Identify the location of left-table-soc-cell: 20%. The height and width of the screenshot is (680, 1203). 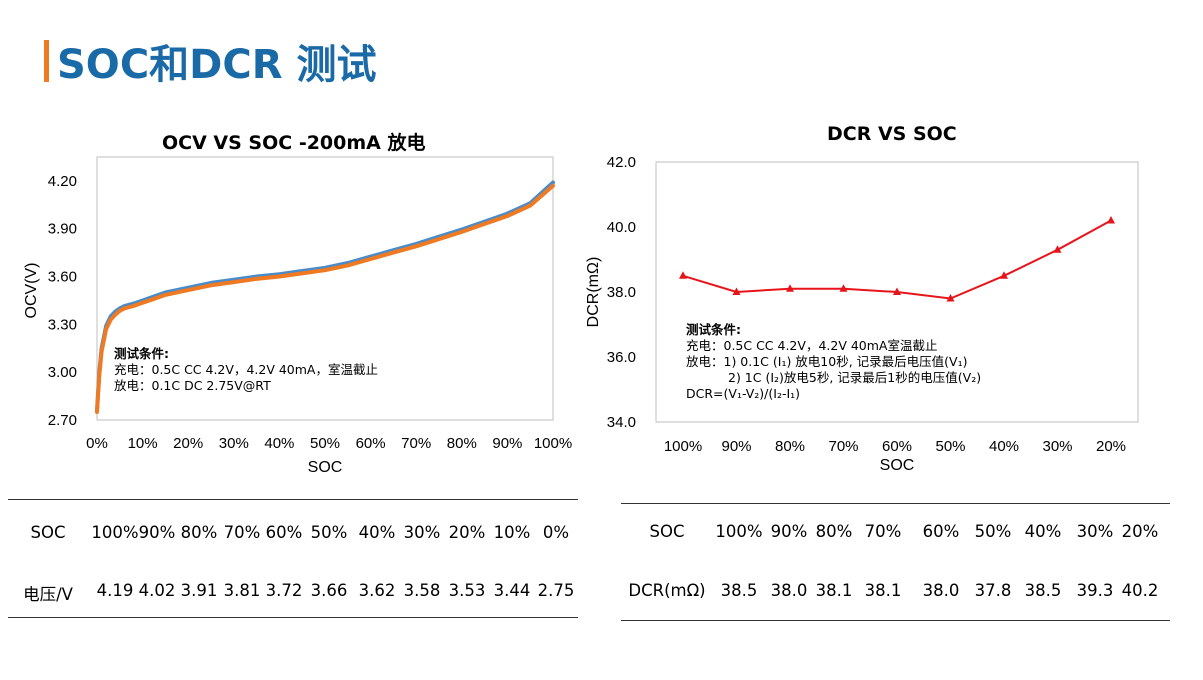
(467, 532).